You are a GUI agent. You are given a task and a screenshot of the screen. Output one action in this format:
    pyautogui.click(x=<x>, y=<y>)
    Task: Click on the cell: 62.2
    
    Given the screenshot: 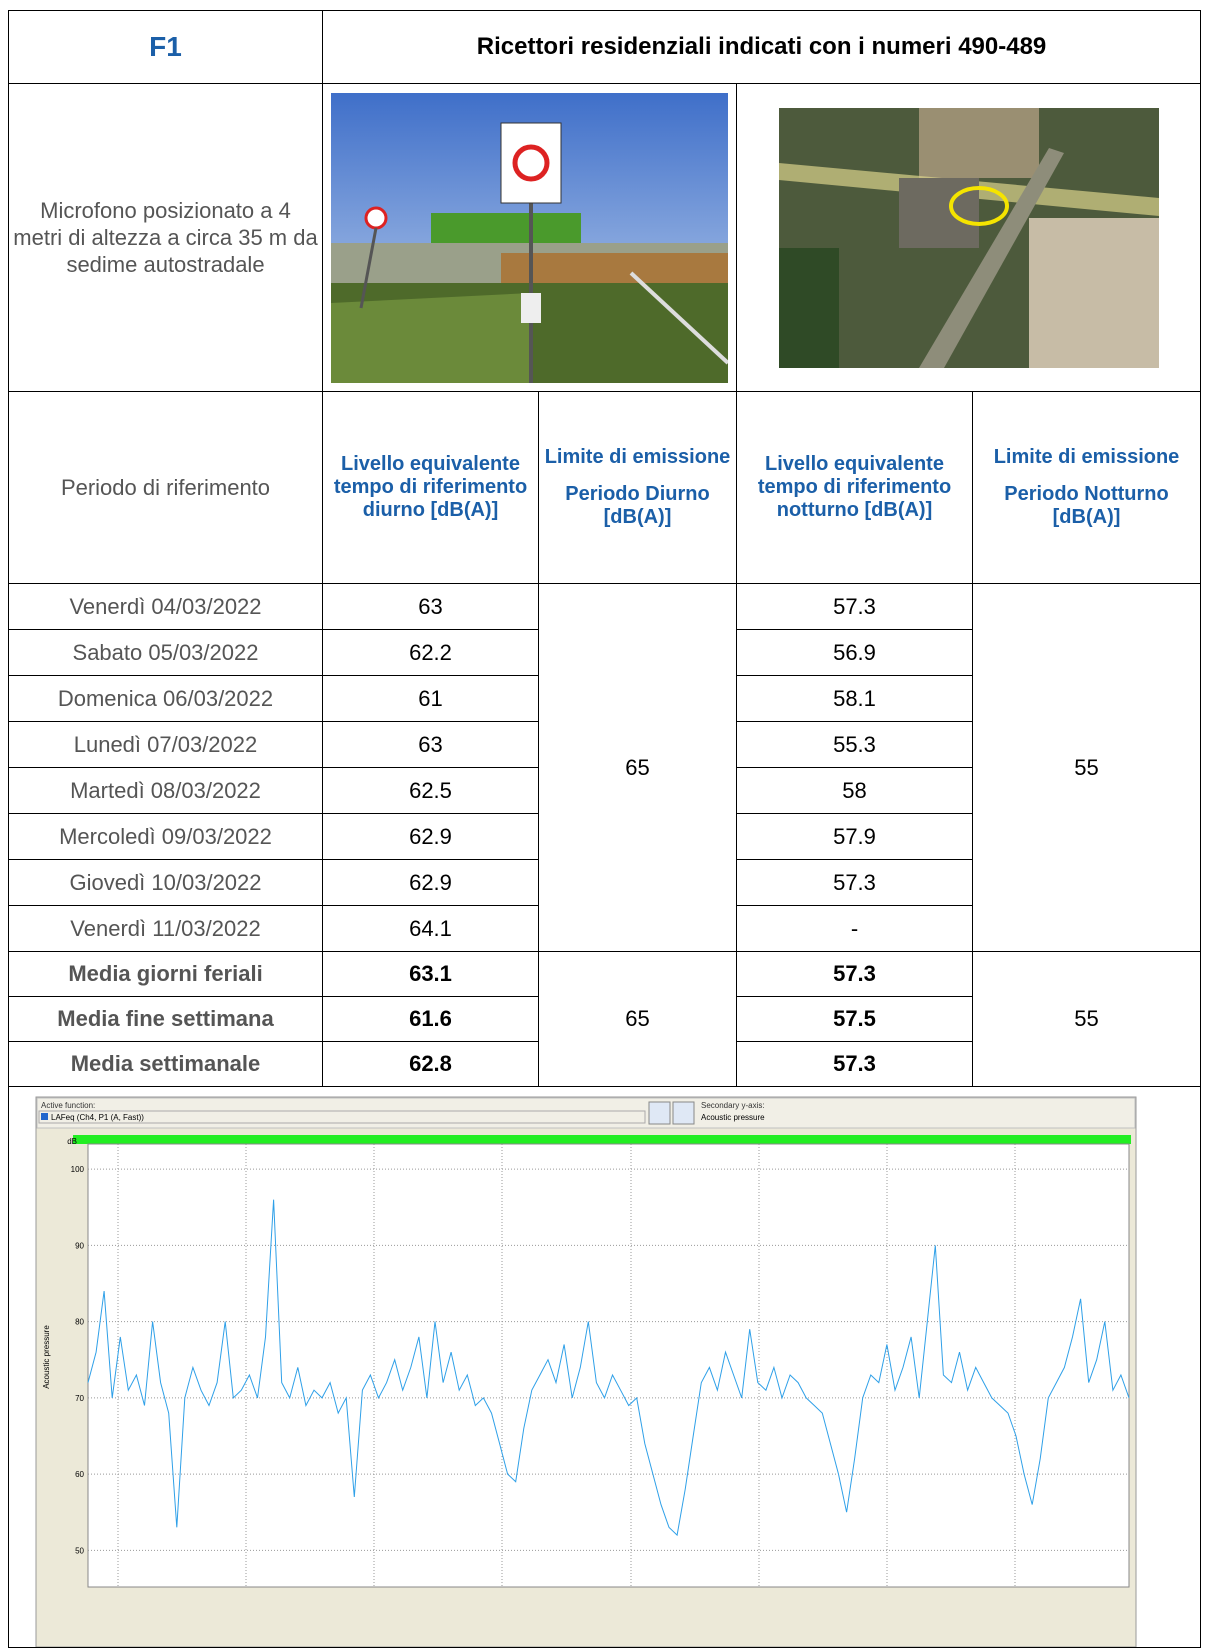 What is the action you would take?
    pyautogui.click(x=430, y=652)
    